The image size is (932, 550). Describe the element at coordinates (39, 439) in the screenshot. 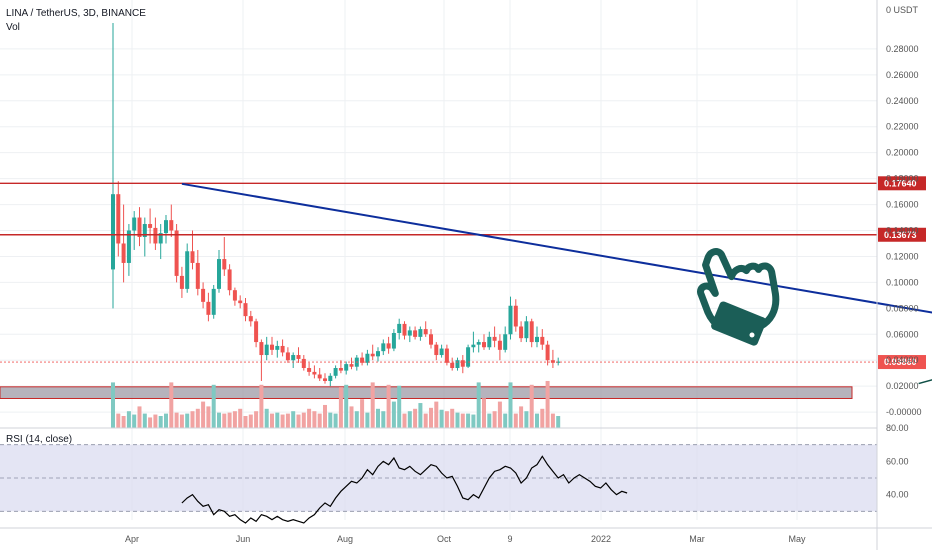

I see `rsi-title: RSI (14, close)` at that location.